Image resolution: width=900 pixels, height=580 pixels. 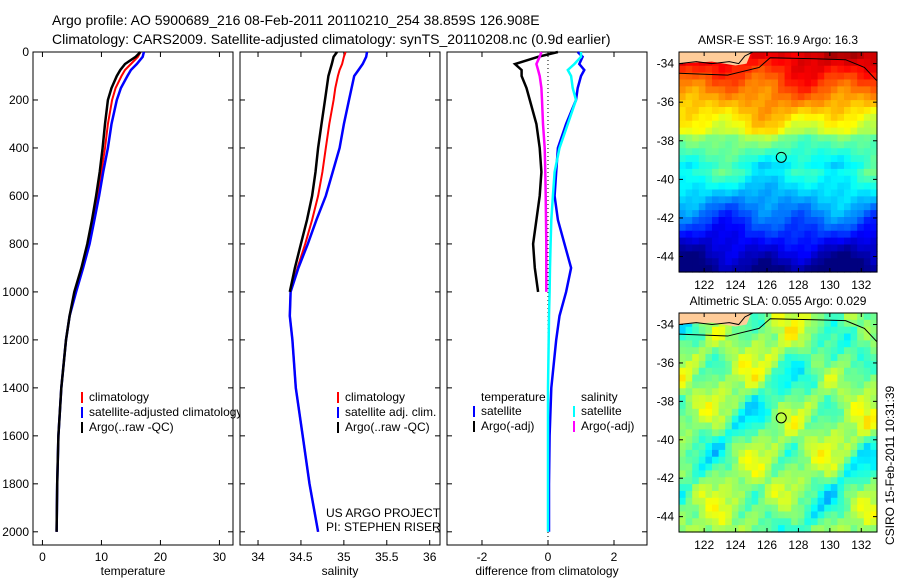 What do you see at coordinates (344, 557) in the screenshot?
I see `x-tick-label: 35` at bounding box center [344, 557].